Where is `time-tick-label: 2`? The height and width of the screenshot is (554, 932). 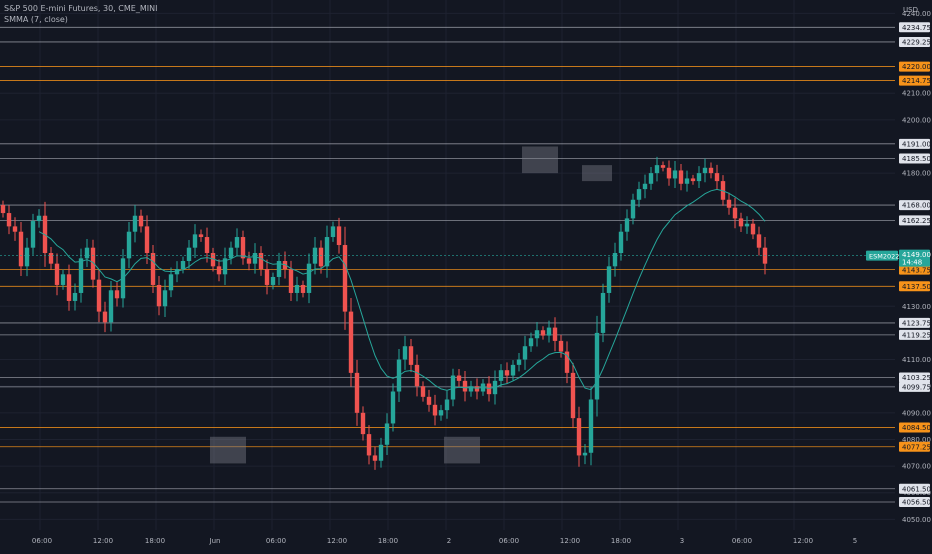 time-tick-label: 2 is located at coordinates (449, 541).